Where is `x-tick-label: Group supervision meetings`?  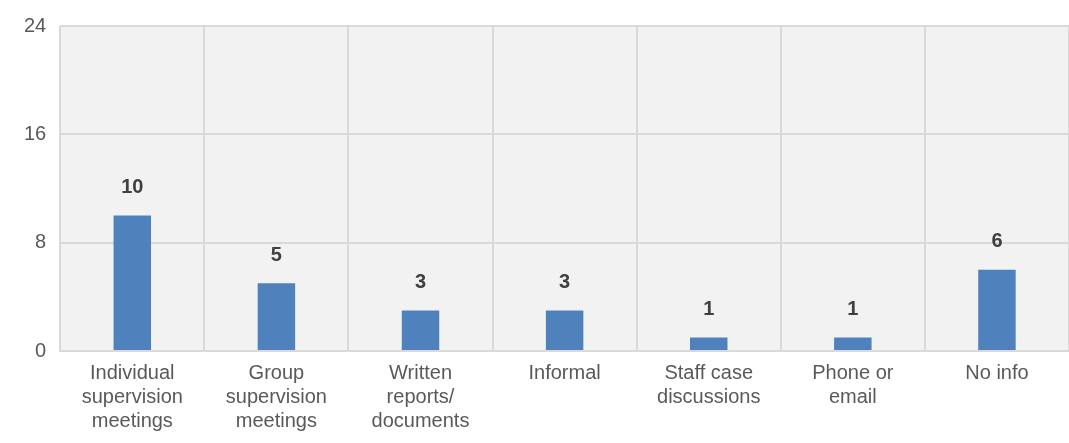
x-tick-label: Group supervision meetings is located at coordinates (276, 395).